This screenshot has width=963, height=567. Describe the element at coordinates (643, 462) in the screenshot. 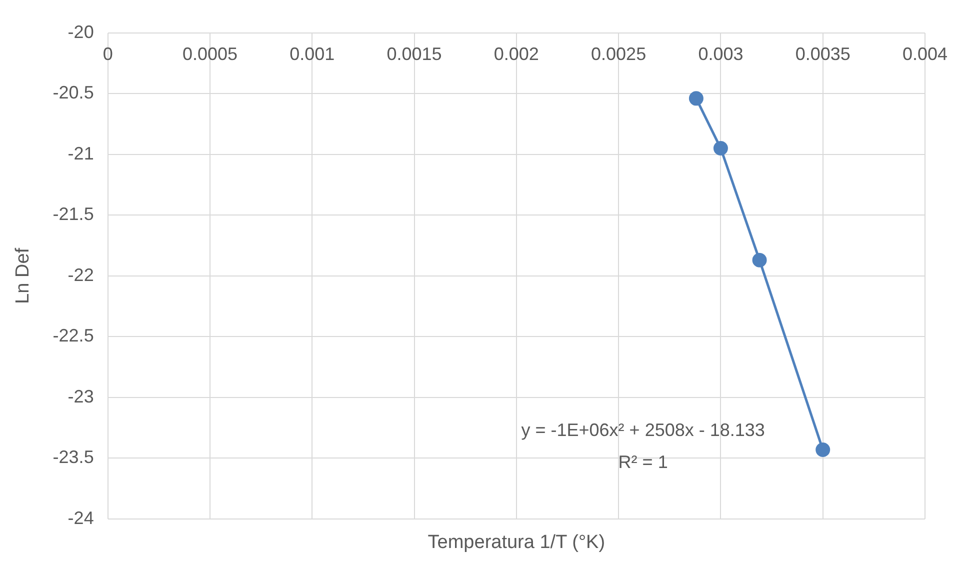

I see `annotation: R² = 1` at that location.